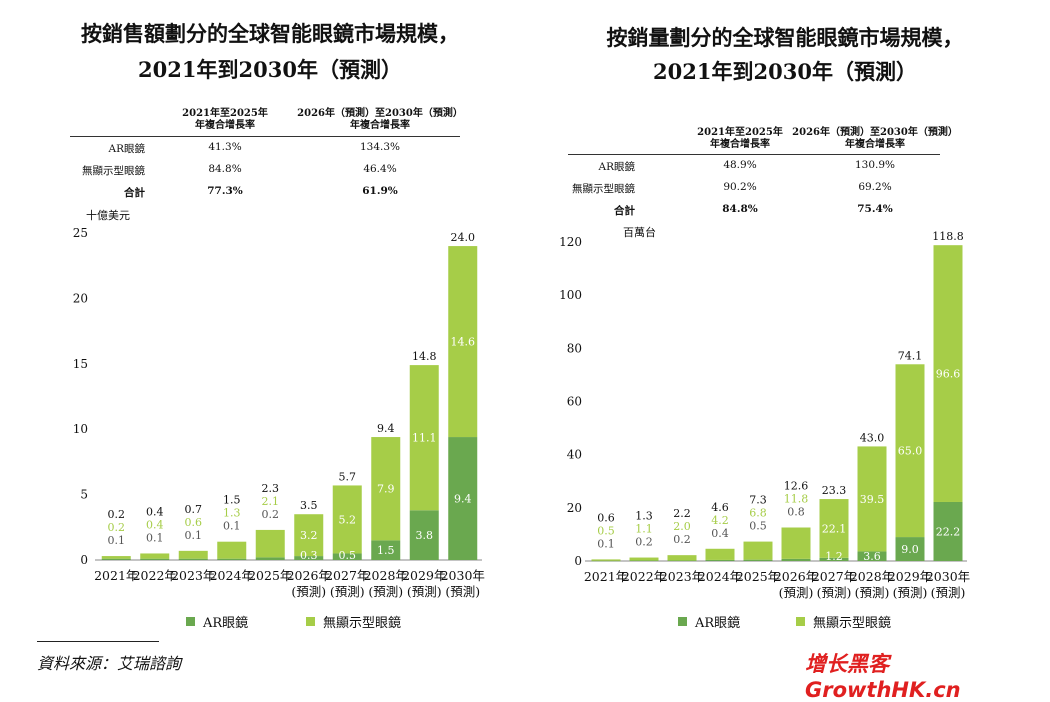 The width and height of the screenshot is (1050, 702). I want to click on y-tick-label: 10, so click(80, 429).